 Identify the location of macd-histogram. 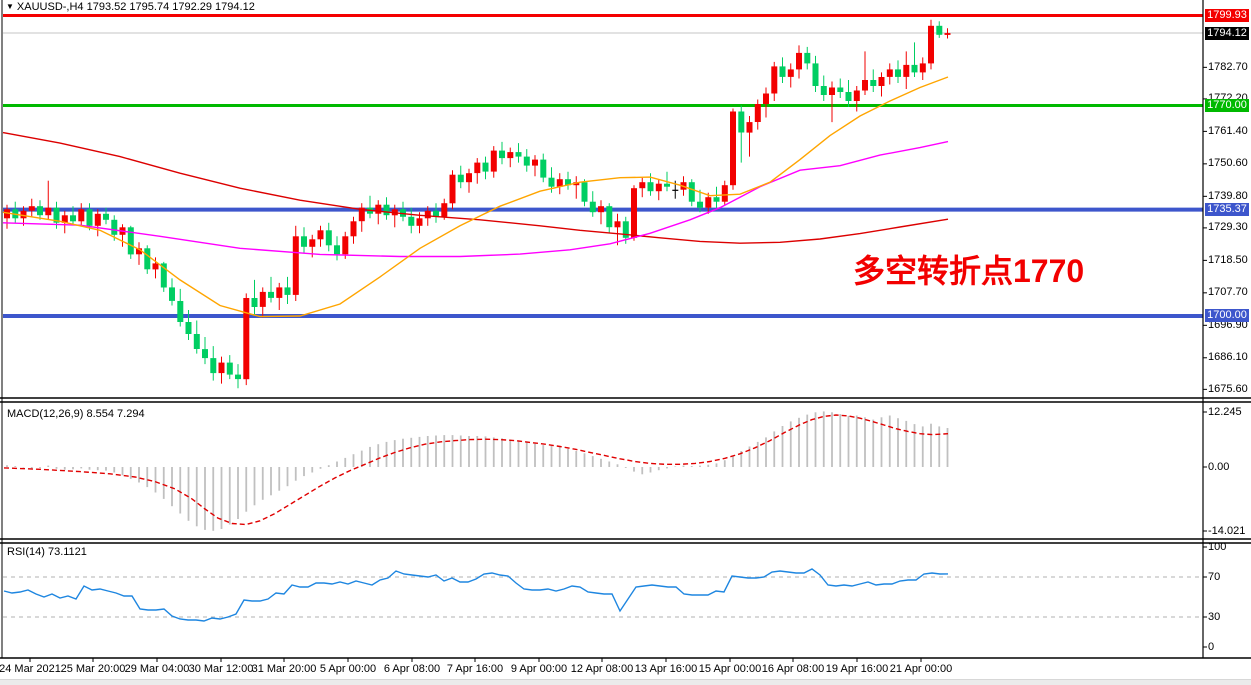
(477, 471).